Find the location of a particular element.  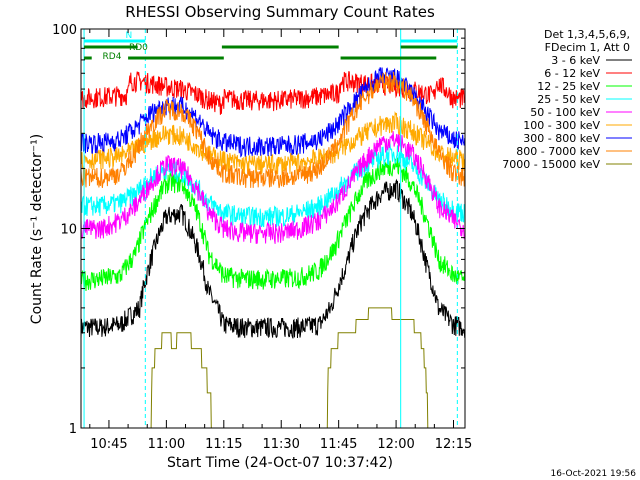

x-tick-label: 12:00 is located at coordinates (395, 444).